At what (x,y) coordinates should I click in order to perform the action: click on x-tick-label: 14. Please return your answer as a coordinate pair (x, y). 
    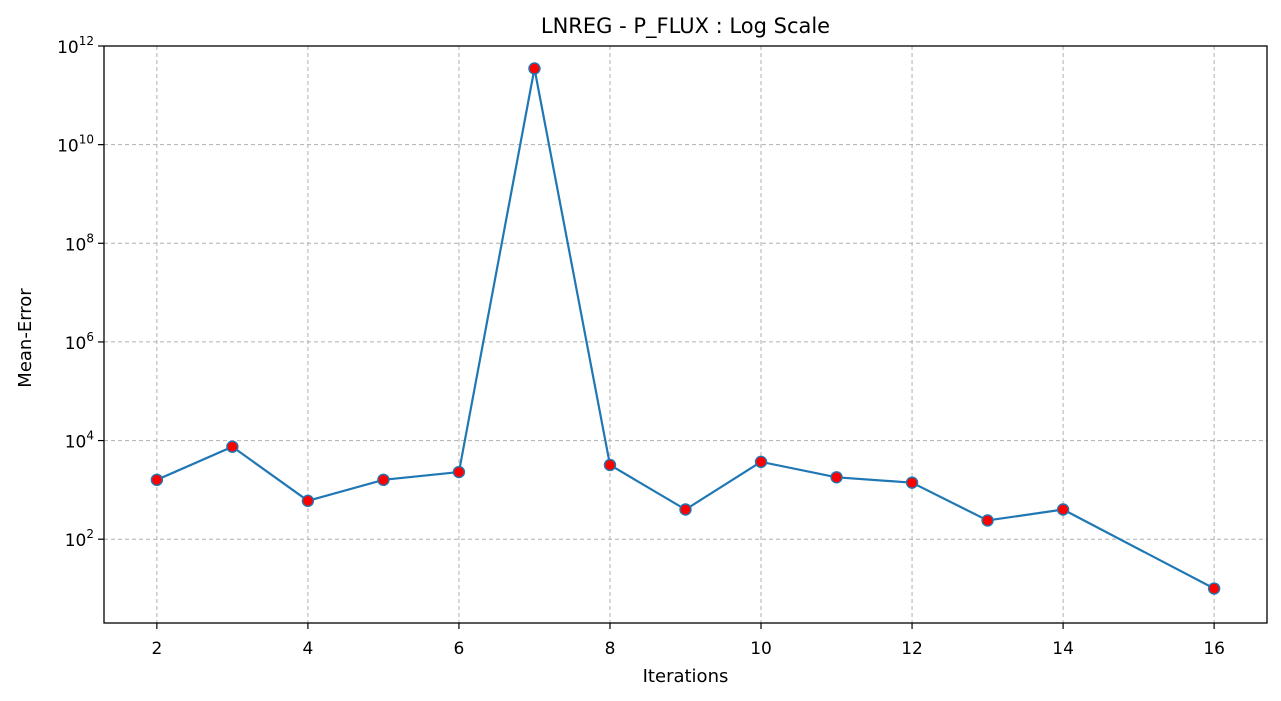
    Looking at the image, I should click on (1063, 649).